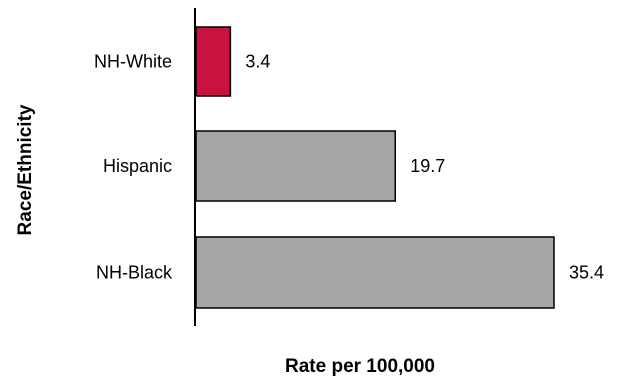  Describe the element at coordinates (257, 62) in the screenshot. I see `value-label-nh-white: 3.4` at that location.